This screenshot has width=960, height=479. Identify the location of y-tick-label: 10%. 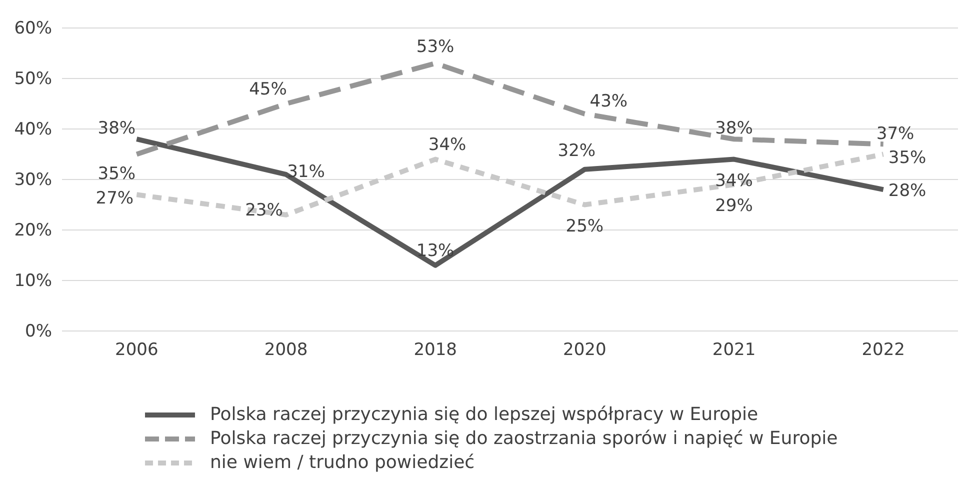
(33, 280).